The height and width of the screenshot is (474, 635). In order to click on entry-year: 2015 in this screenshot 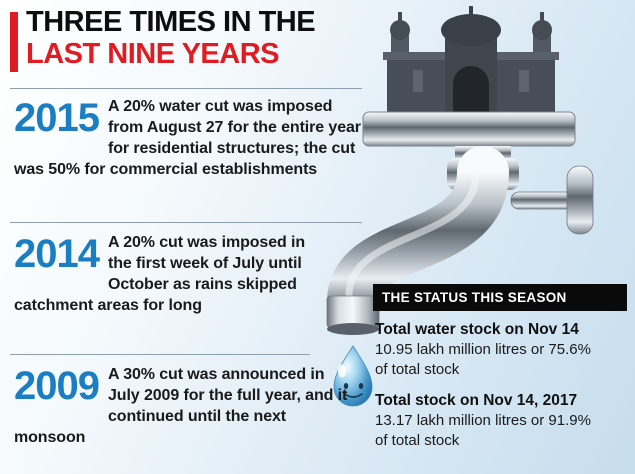, I will do `click(57, 118)`.